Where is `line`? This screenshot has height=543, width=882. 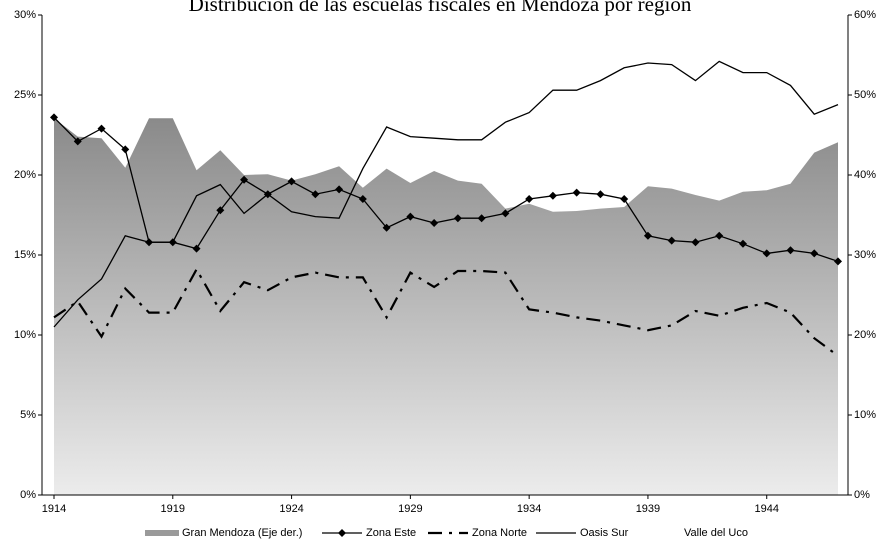
line is located at coordinates (446, 312).